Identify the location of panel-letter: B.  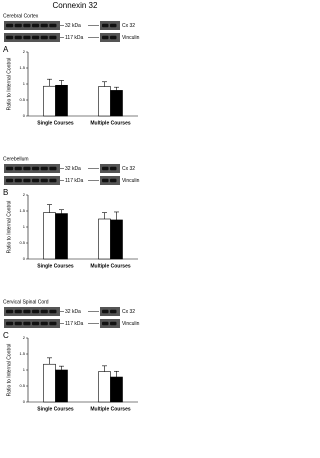
(5, 192).